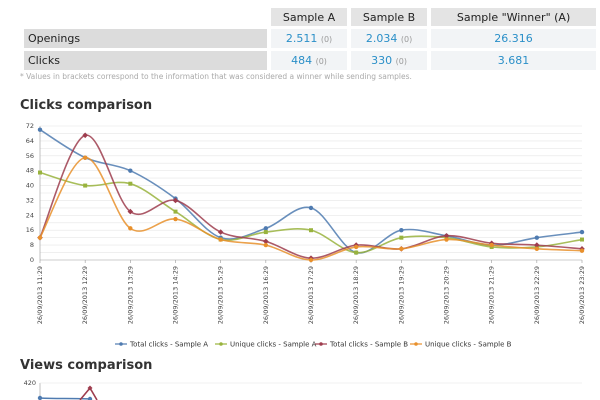 The image size is (600, 400). I want to click on x-tick-label: 26/09/2013 11:29, so click(40, 295).